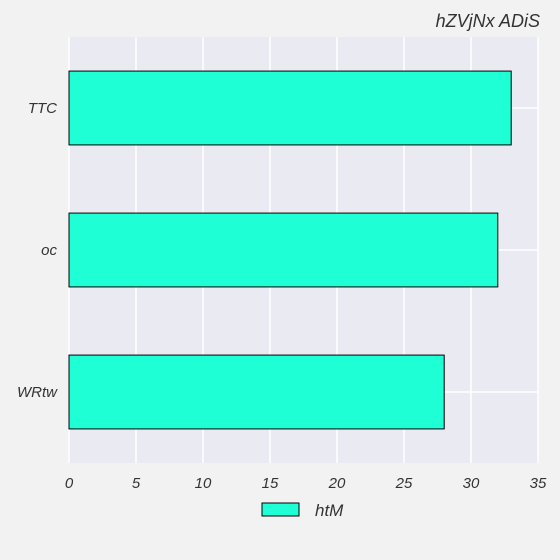  Describe the element at coordinates (69, 483) in the screenshot. I see `x-tick-label: 0` at that location.